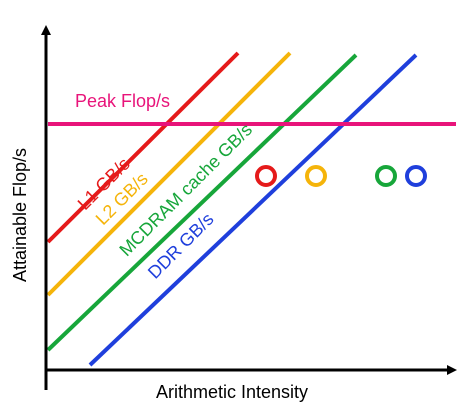  I want to click on peak-flops-label: Peak Flop/s, so click(122, 101).